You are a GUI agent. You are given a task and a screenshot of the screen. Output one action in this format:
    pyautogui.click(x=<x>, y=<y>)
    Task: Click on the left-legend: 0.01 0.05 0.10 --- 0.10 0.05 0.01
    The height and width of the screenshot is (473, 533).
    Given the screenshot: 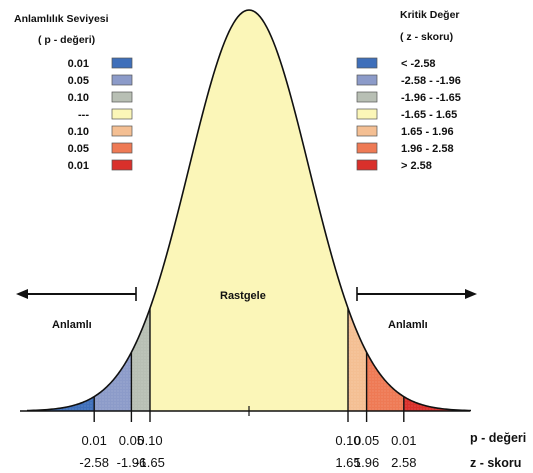 What is the action you would take?
    pyautogui.click(x=100, y=114)
    